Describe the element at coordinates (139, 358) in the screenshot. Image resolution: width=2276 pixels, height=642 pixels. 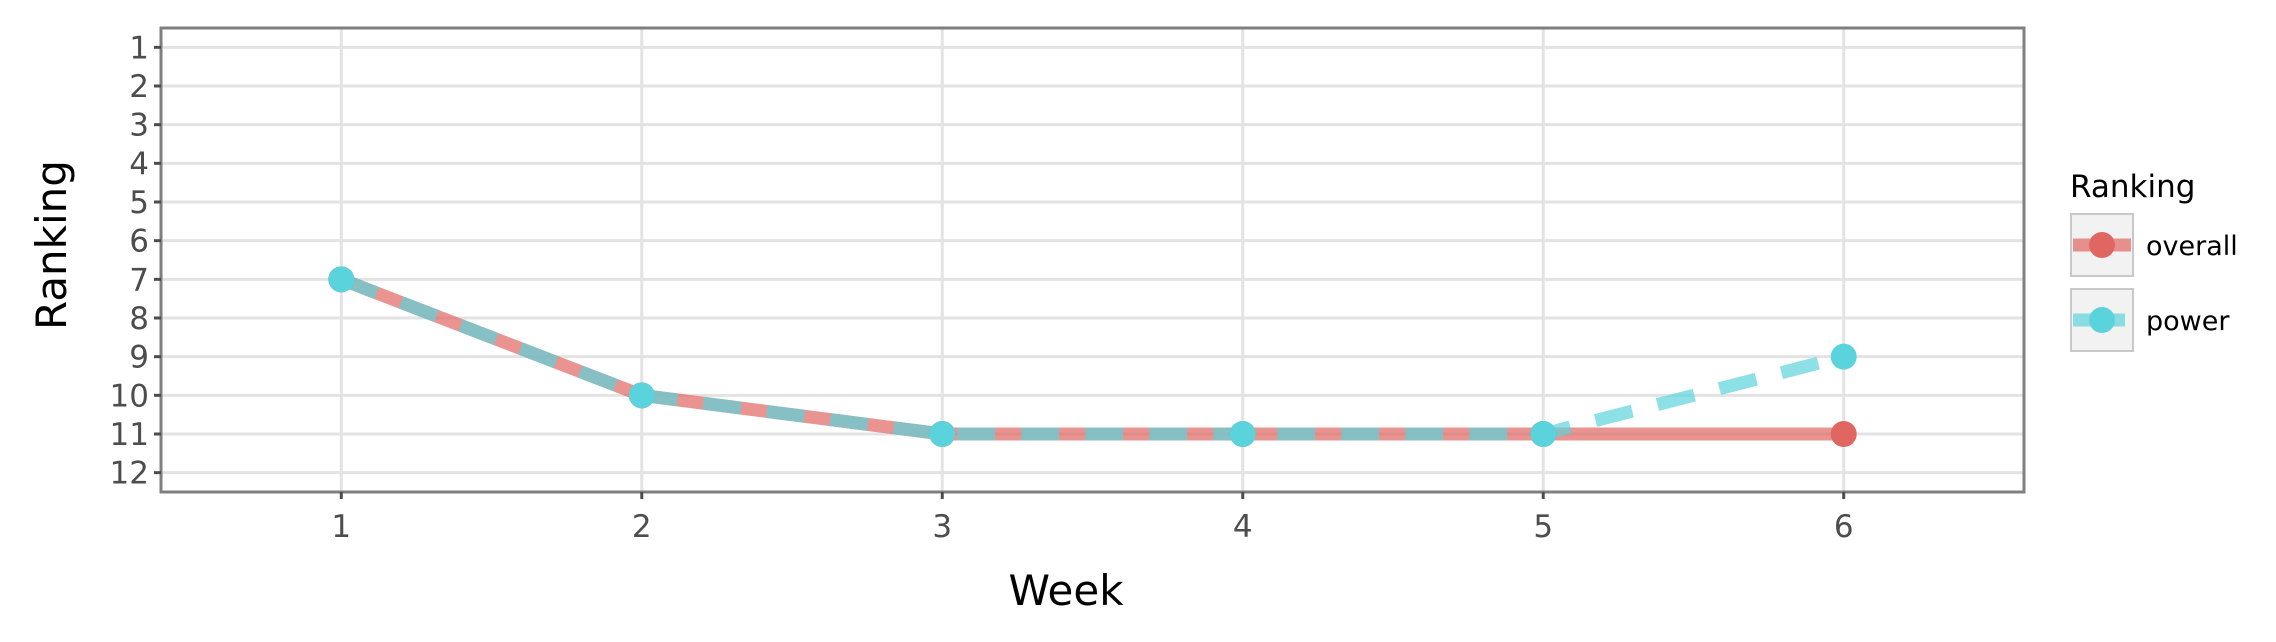
I see `y-tick-label: 9` at that location.